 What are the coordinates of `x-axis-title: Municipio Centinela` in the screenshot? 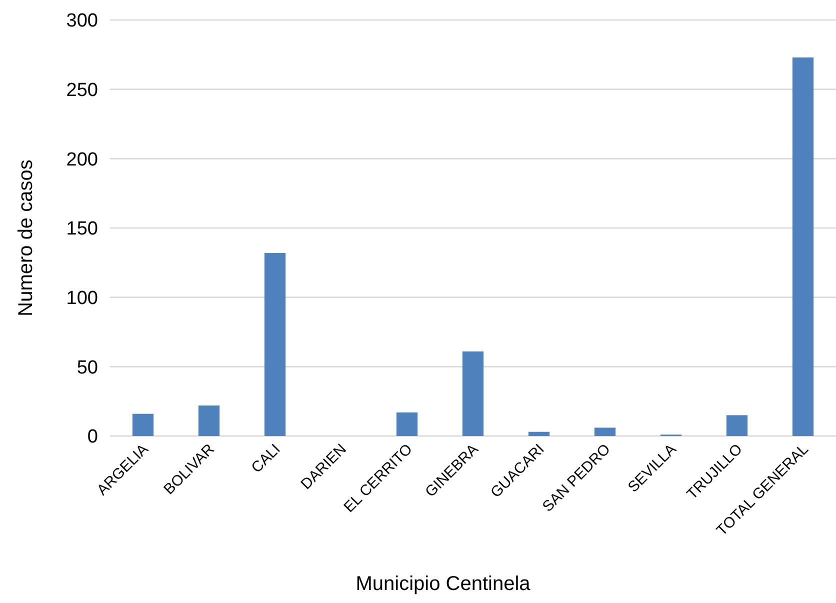 It's located at (444, 584).